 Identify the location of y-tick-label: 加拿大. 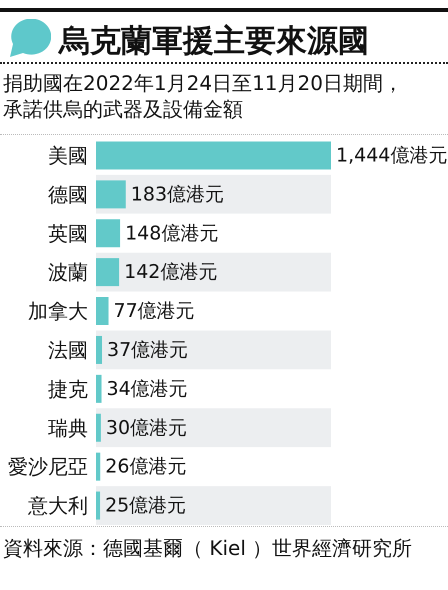
(58, 311).